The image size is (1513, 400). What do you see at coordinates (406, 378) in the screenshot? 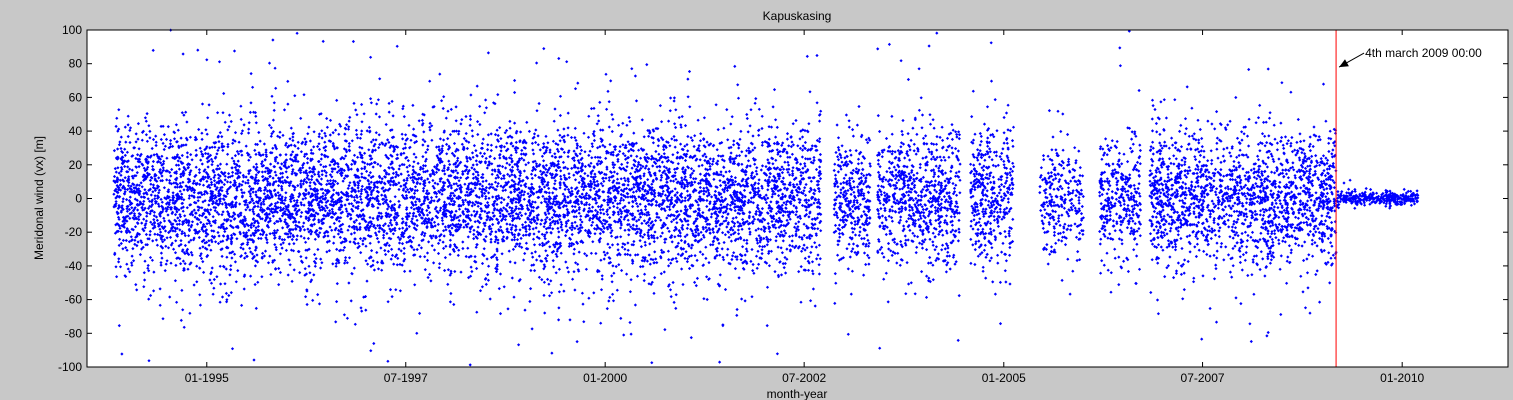
I see `x-tick-label: 07-1997` at bounding box center [406, 378].